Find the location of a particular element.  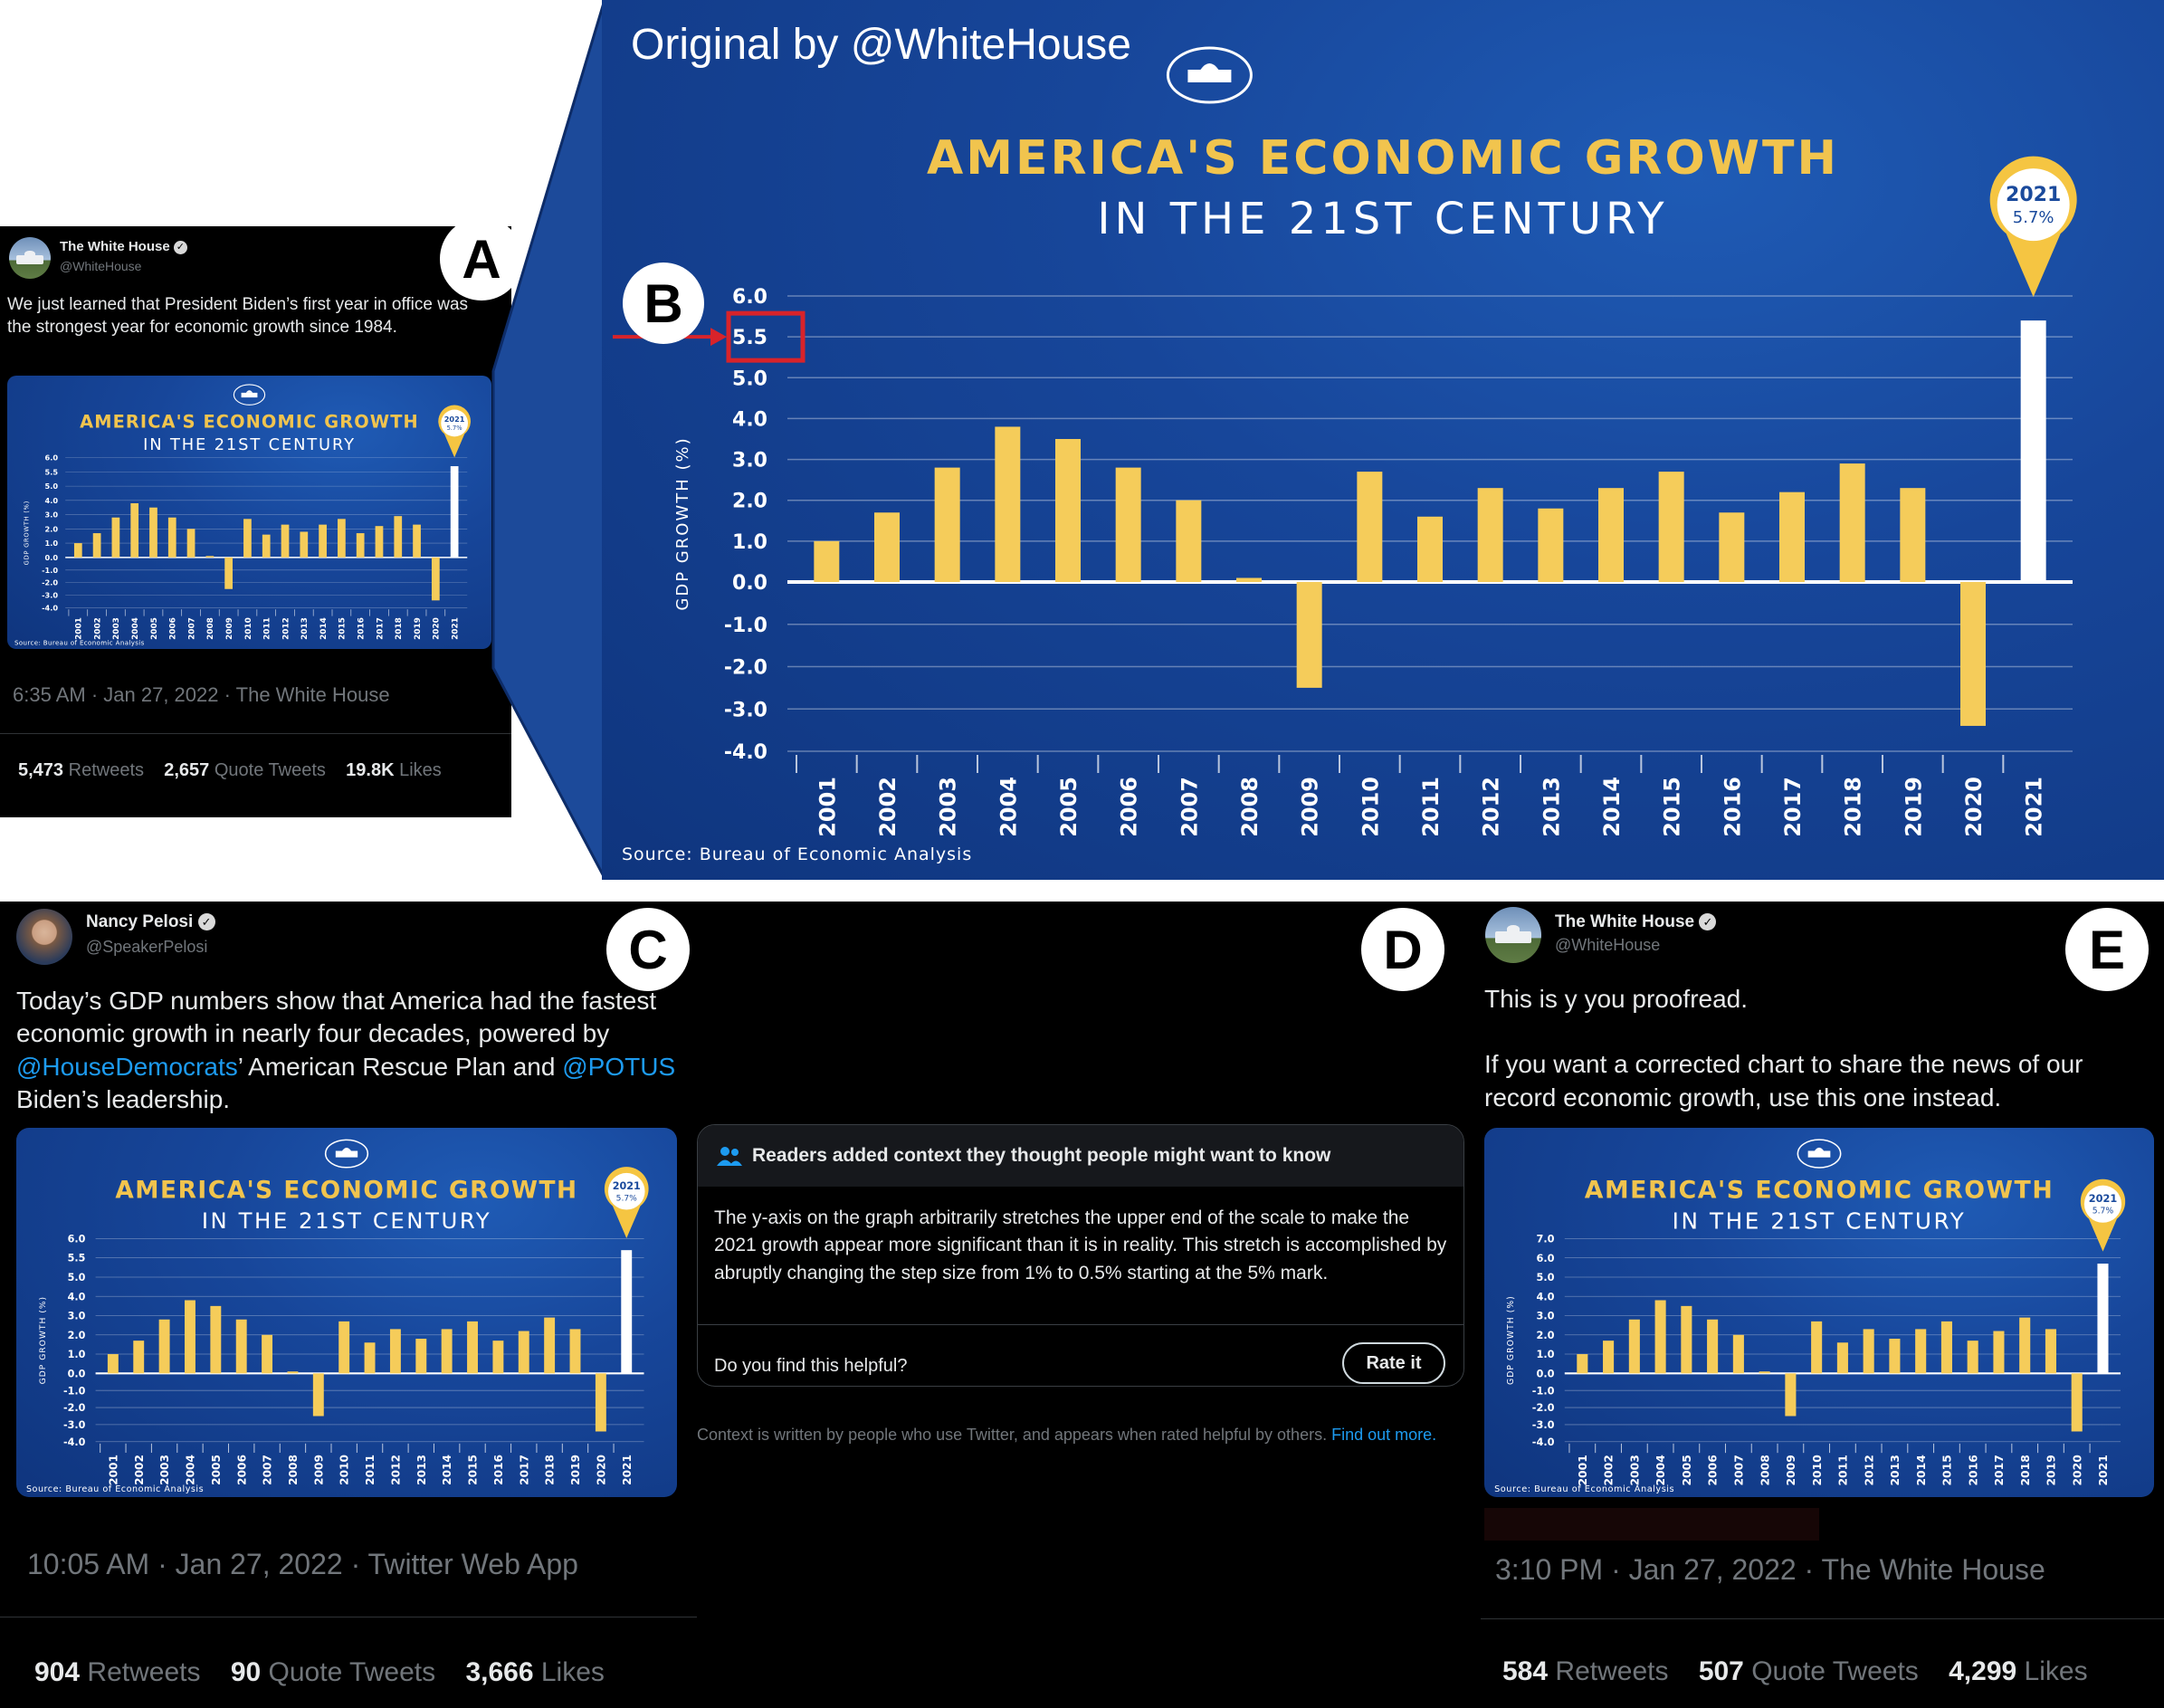

x-tick-label: 2013 is located at coordinates (305, 628).